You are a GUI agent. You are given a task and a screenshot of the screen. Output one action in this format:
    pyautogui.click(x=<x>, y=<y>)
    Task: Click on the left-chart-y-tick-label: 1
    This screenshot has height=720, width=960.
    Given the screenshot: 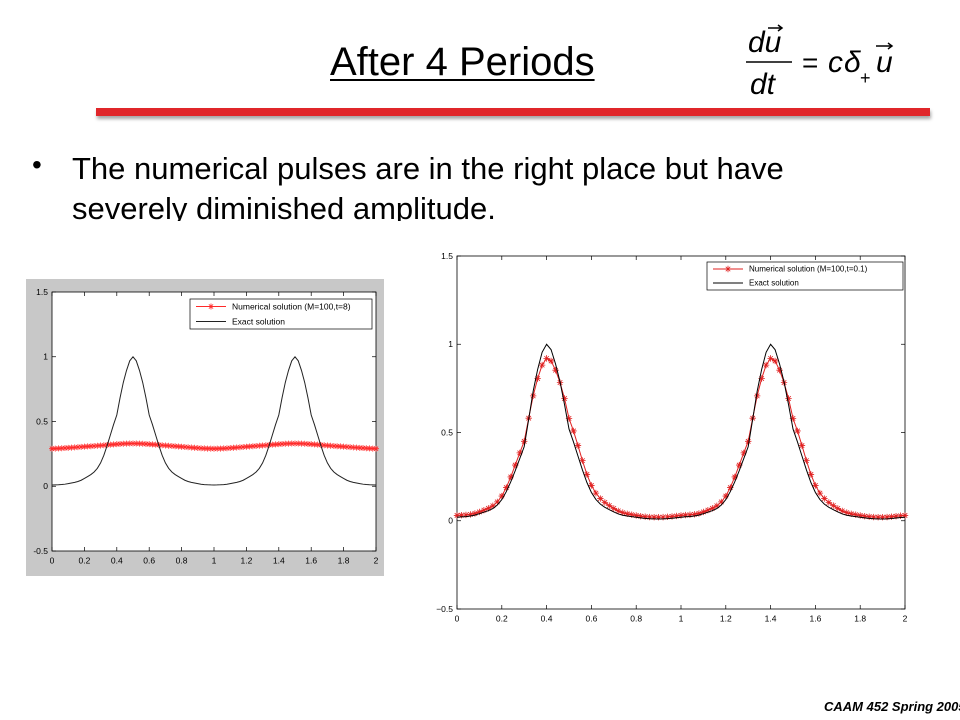 What is the action you would take?
    pyautogui.click(x=45, y=357)
    